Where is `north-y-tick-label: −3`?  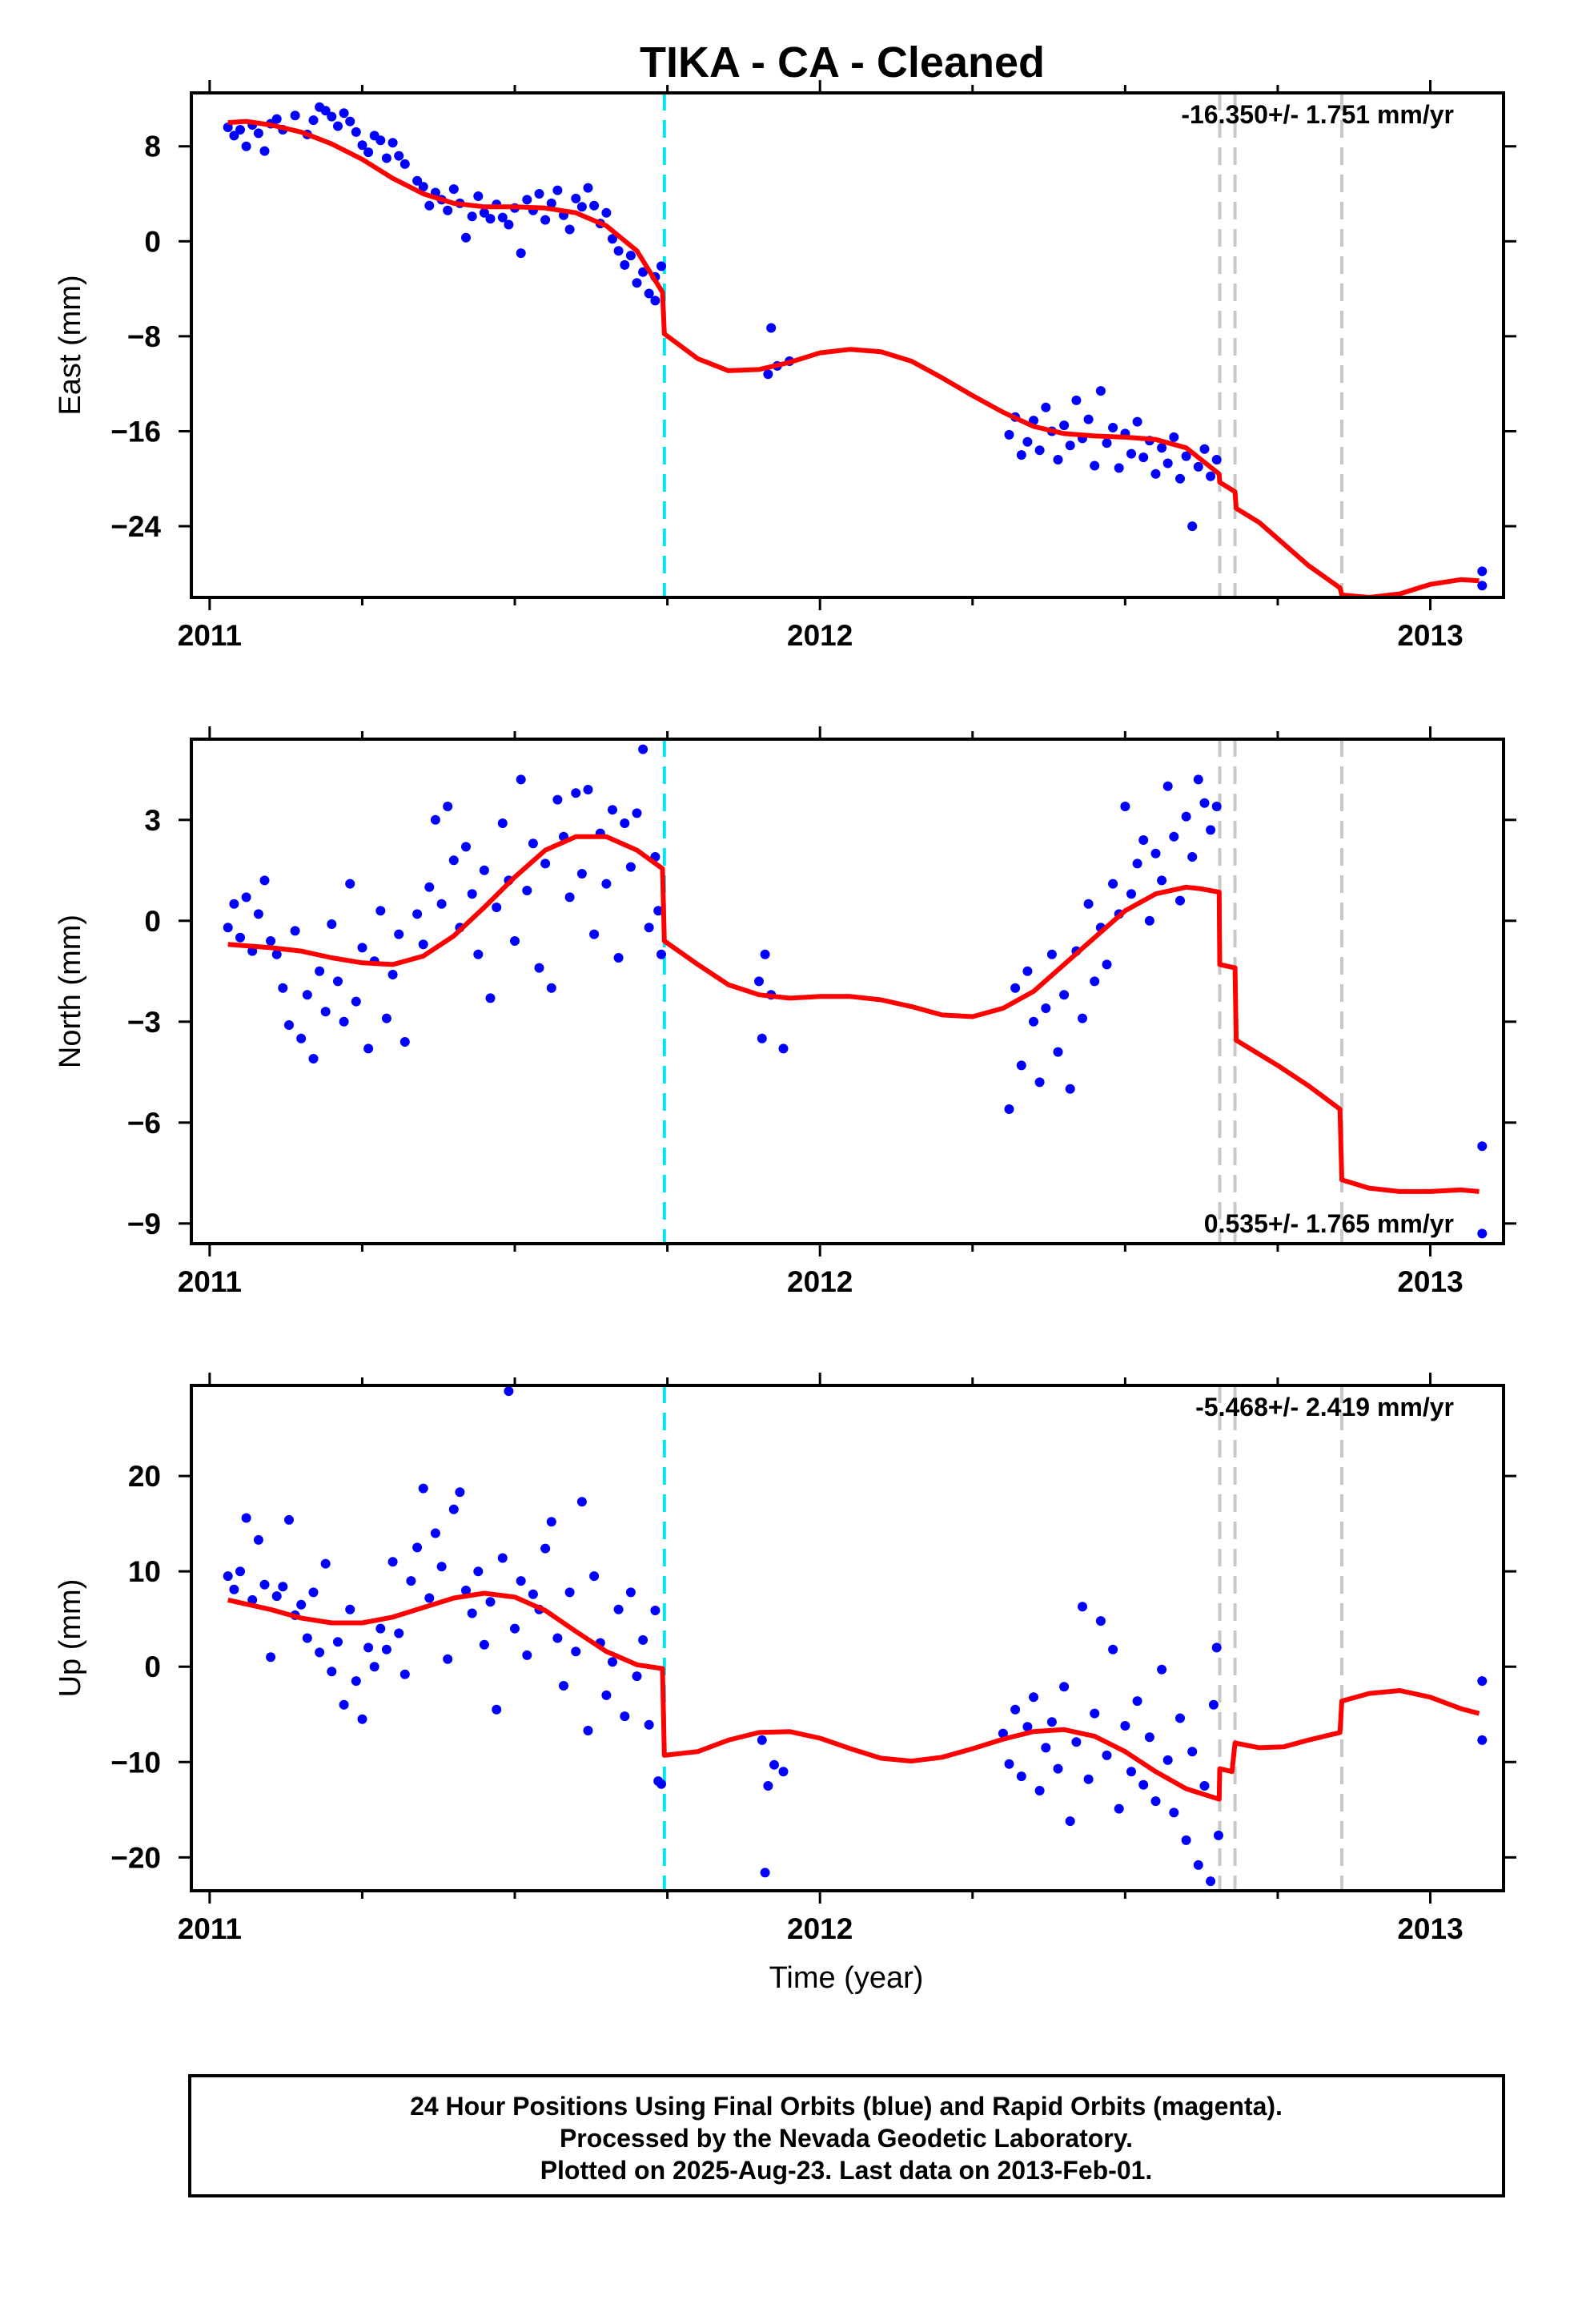
north-y-tick-label: −3 is located at coordinates (144, 1022).